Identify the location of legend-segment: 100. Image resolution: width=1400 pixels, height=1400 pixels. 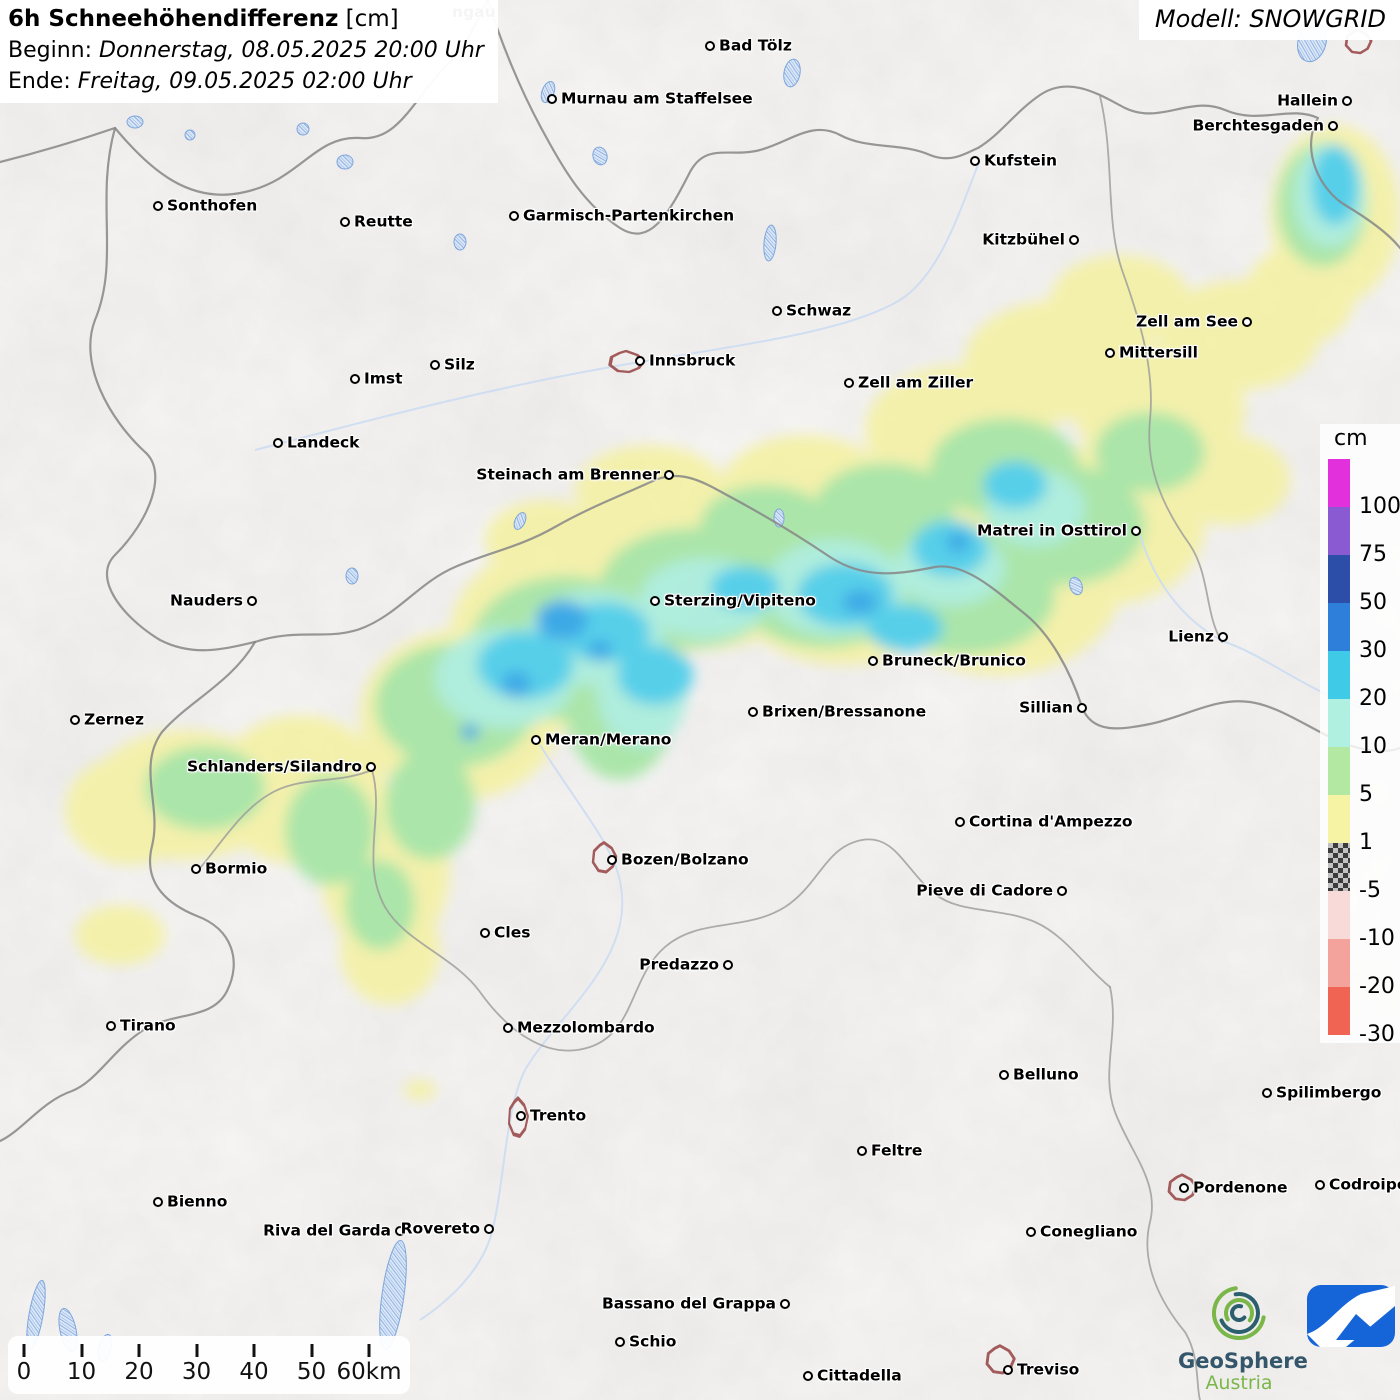
(1364, 488).